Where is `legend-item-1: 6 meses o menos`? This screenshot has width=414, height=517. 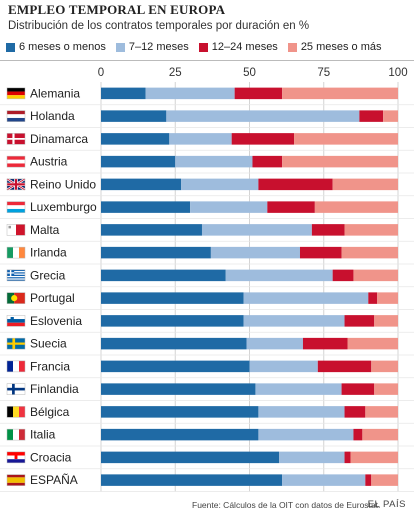
legend-item-1: 6 meses o menos is located at coordinates (56, 47).